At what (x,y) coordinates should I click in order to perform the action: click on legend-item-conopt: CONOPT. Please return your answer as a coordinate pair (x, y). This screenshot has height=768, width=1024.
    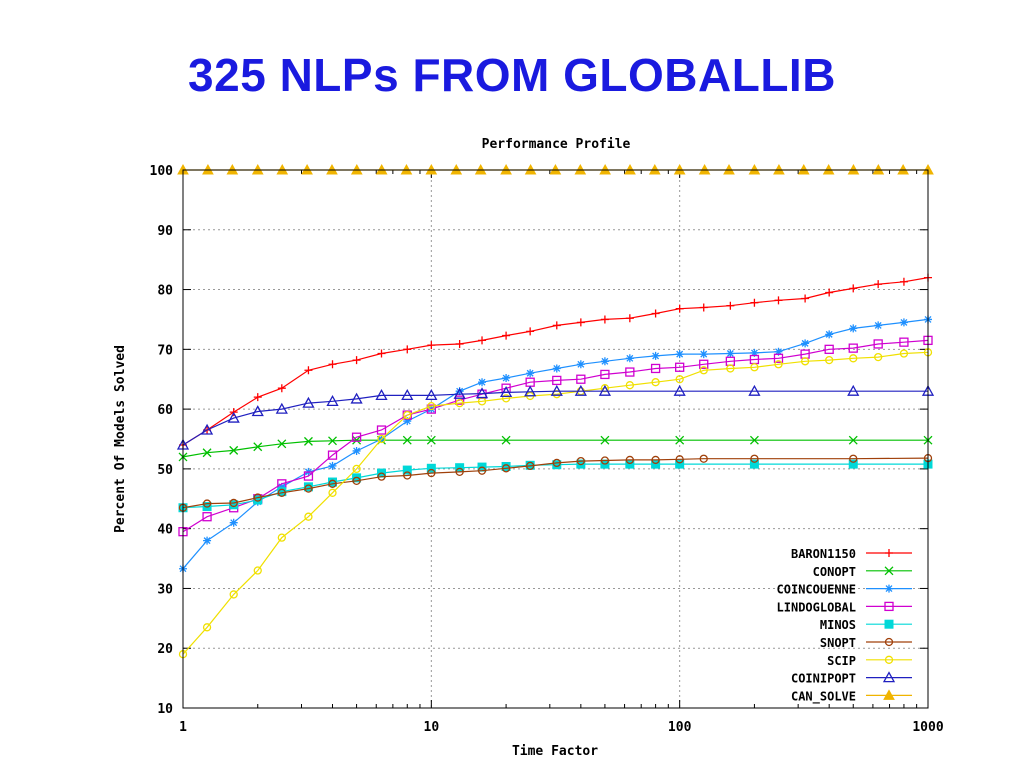
    Looking at the image, I should click on (862, 572).